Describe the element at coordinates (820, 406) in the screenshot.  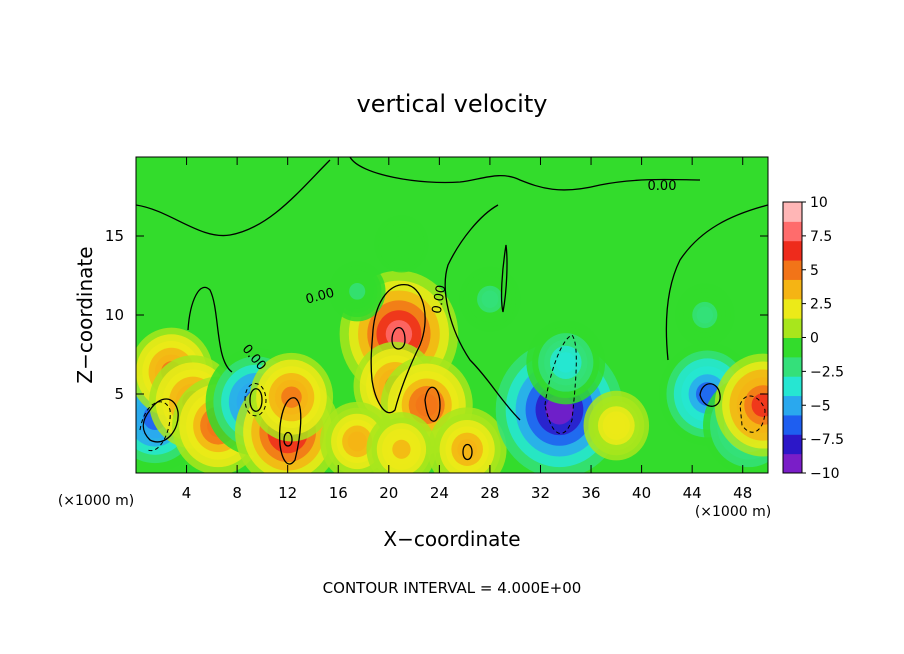
I see `colorbar-tick-label: −5` at that location.